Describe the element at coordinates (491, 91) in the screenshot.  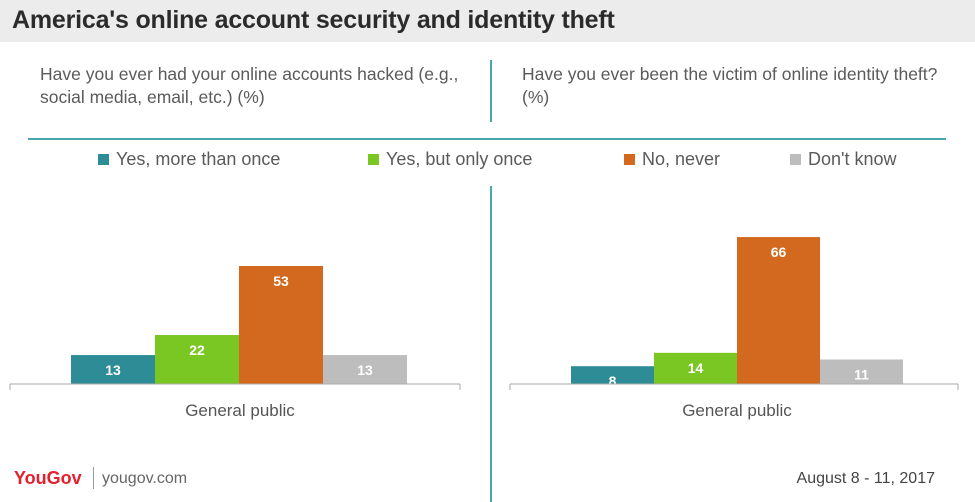
I see `vertical-divider-top` at that location.